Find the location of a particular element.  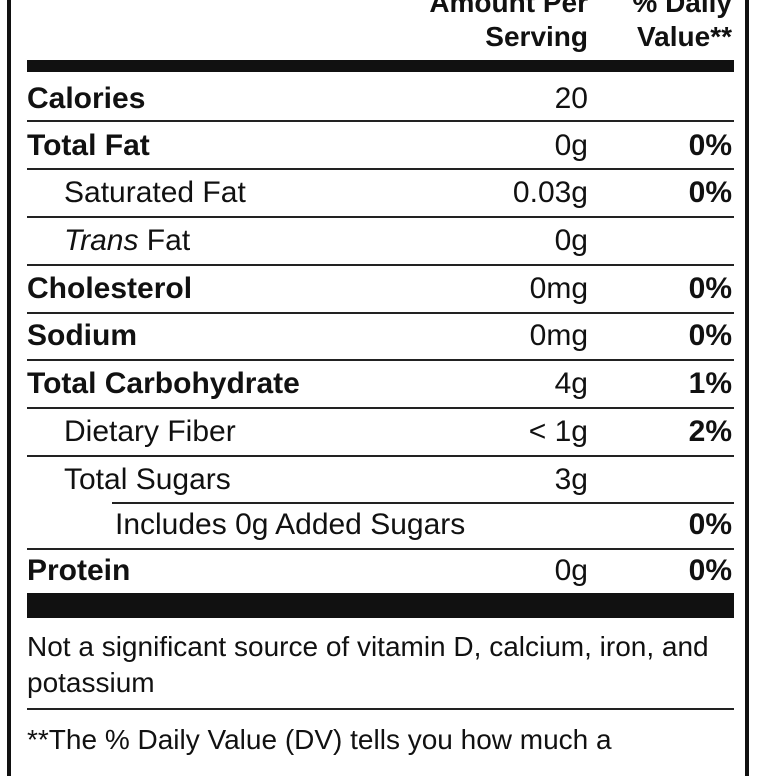

total-carbohydrate-label: Total Carbohydrate is located at coordinates (163, 383).